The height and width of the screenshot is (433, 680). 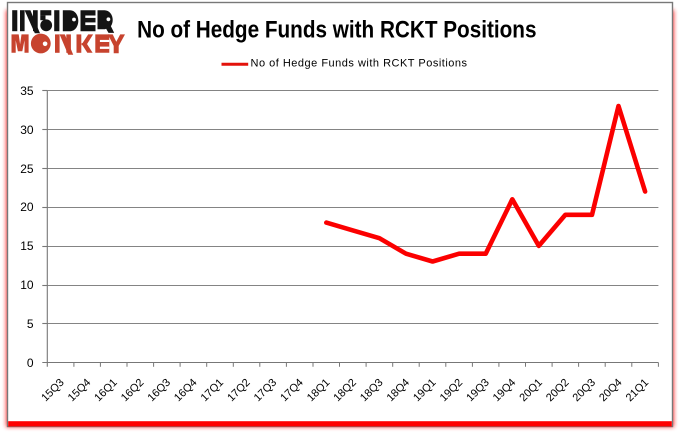 I want to click on svg-text: 10, so click(x=27, y=285).